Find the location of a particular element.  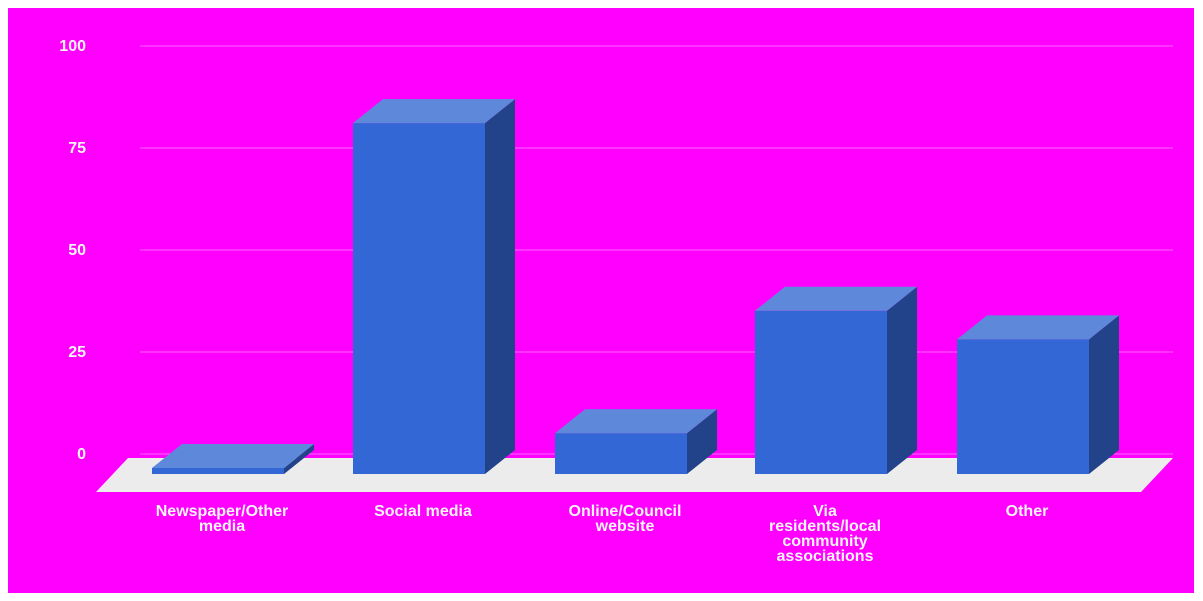

y-axis: 0 25 50 75 100 is located at coordinates (72, 250).